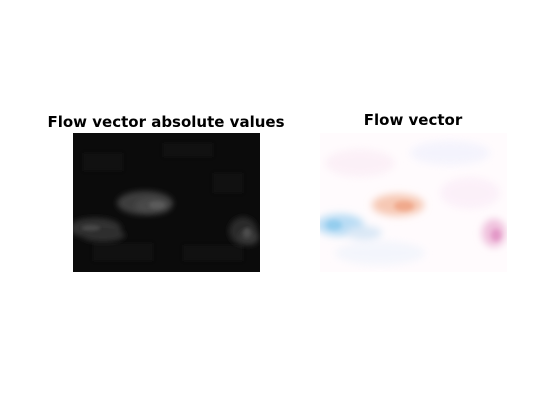 This screenshot has height=420, width=560. What do you see at coordinates (413, 221) in the screenshot?
I see `flow-highlights` at bounding box center [413, 221].